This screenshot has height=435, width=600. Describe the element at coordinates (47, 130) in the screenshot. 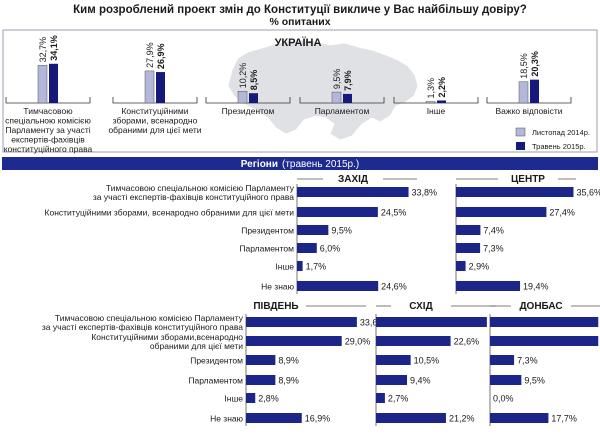

I see `category-label: Парламенту за участі` at that location.